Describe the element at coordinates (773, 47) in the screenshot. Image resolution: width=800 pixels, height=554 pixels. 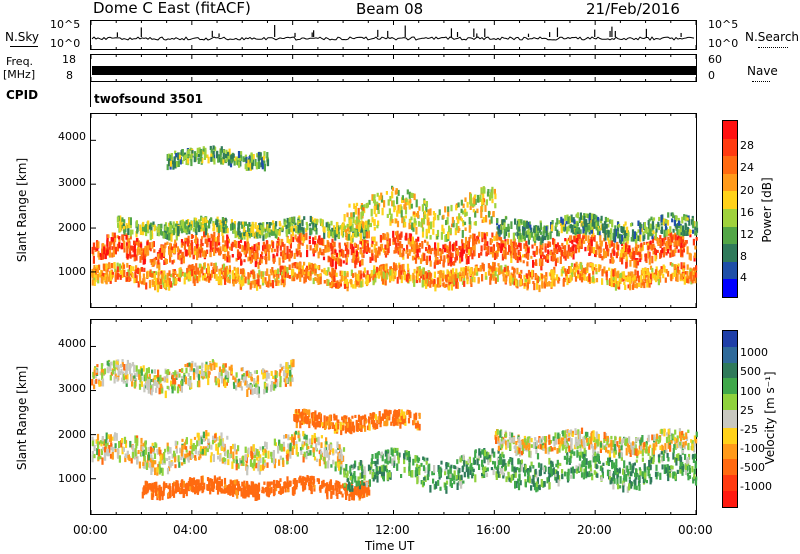
I see `nsearch-dots` at that location.